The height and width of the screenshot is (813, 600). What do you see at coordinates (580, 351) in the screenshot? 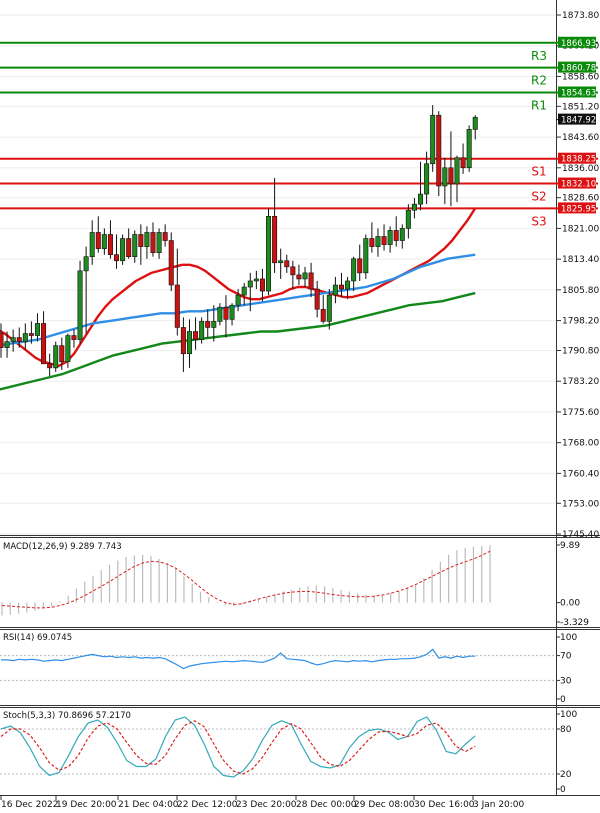
I see `price-tick-label: 1790.80` at bounding box center [580, 351].